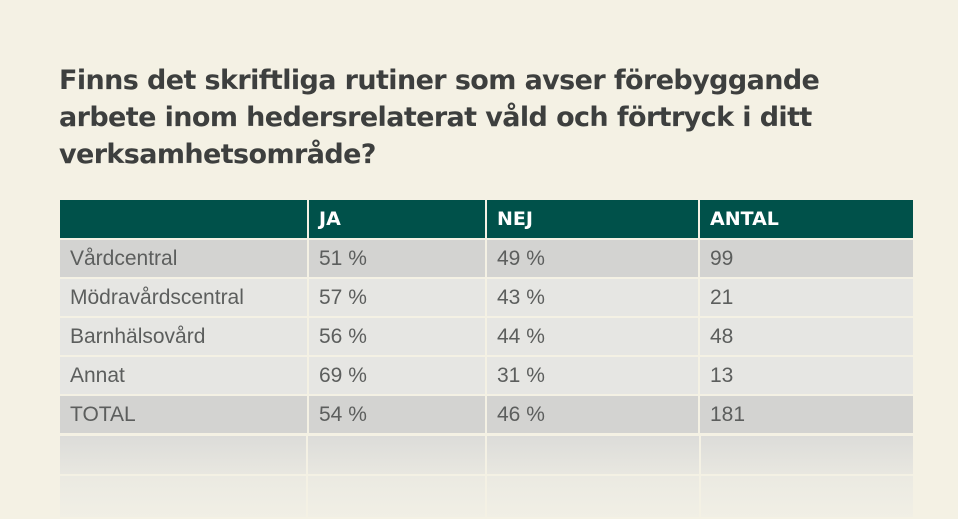 This screenshot has height=519, width=958. I want to click on cell-ja: 57 %, so click(397, 298).